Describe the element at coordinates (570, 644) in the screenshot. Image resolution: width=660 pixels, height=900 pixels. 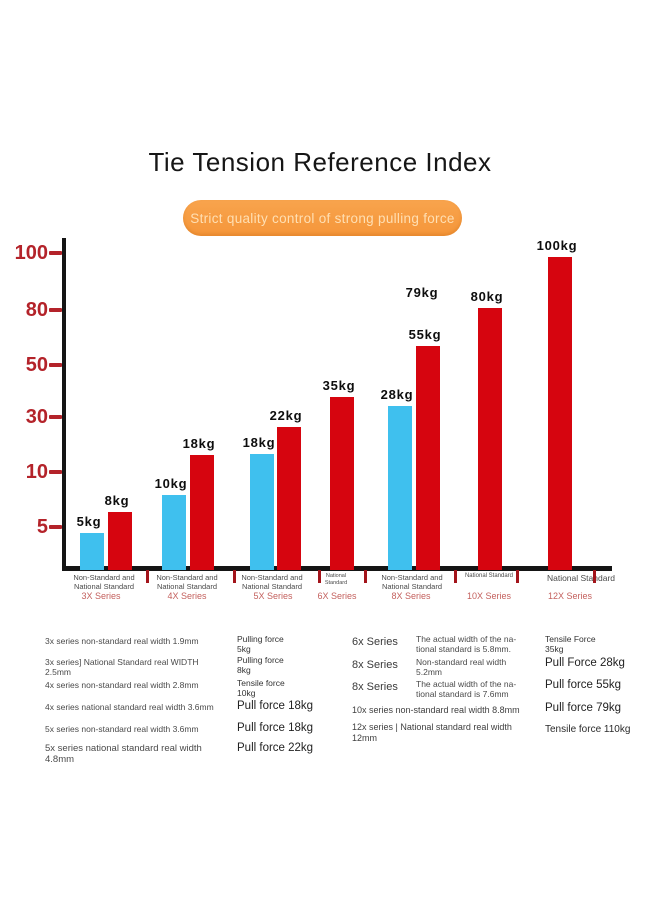
I see `spec-force-value: Tensile Force 35kg` at that location.